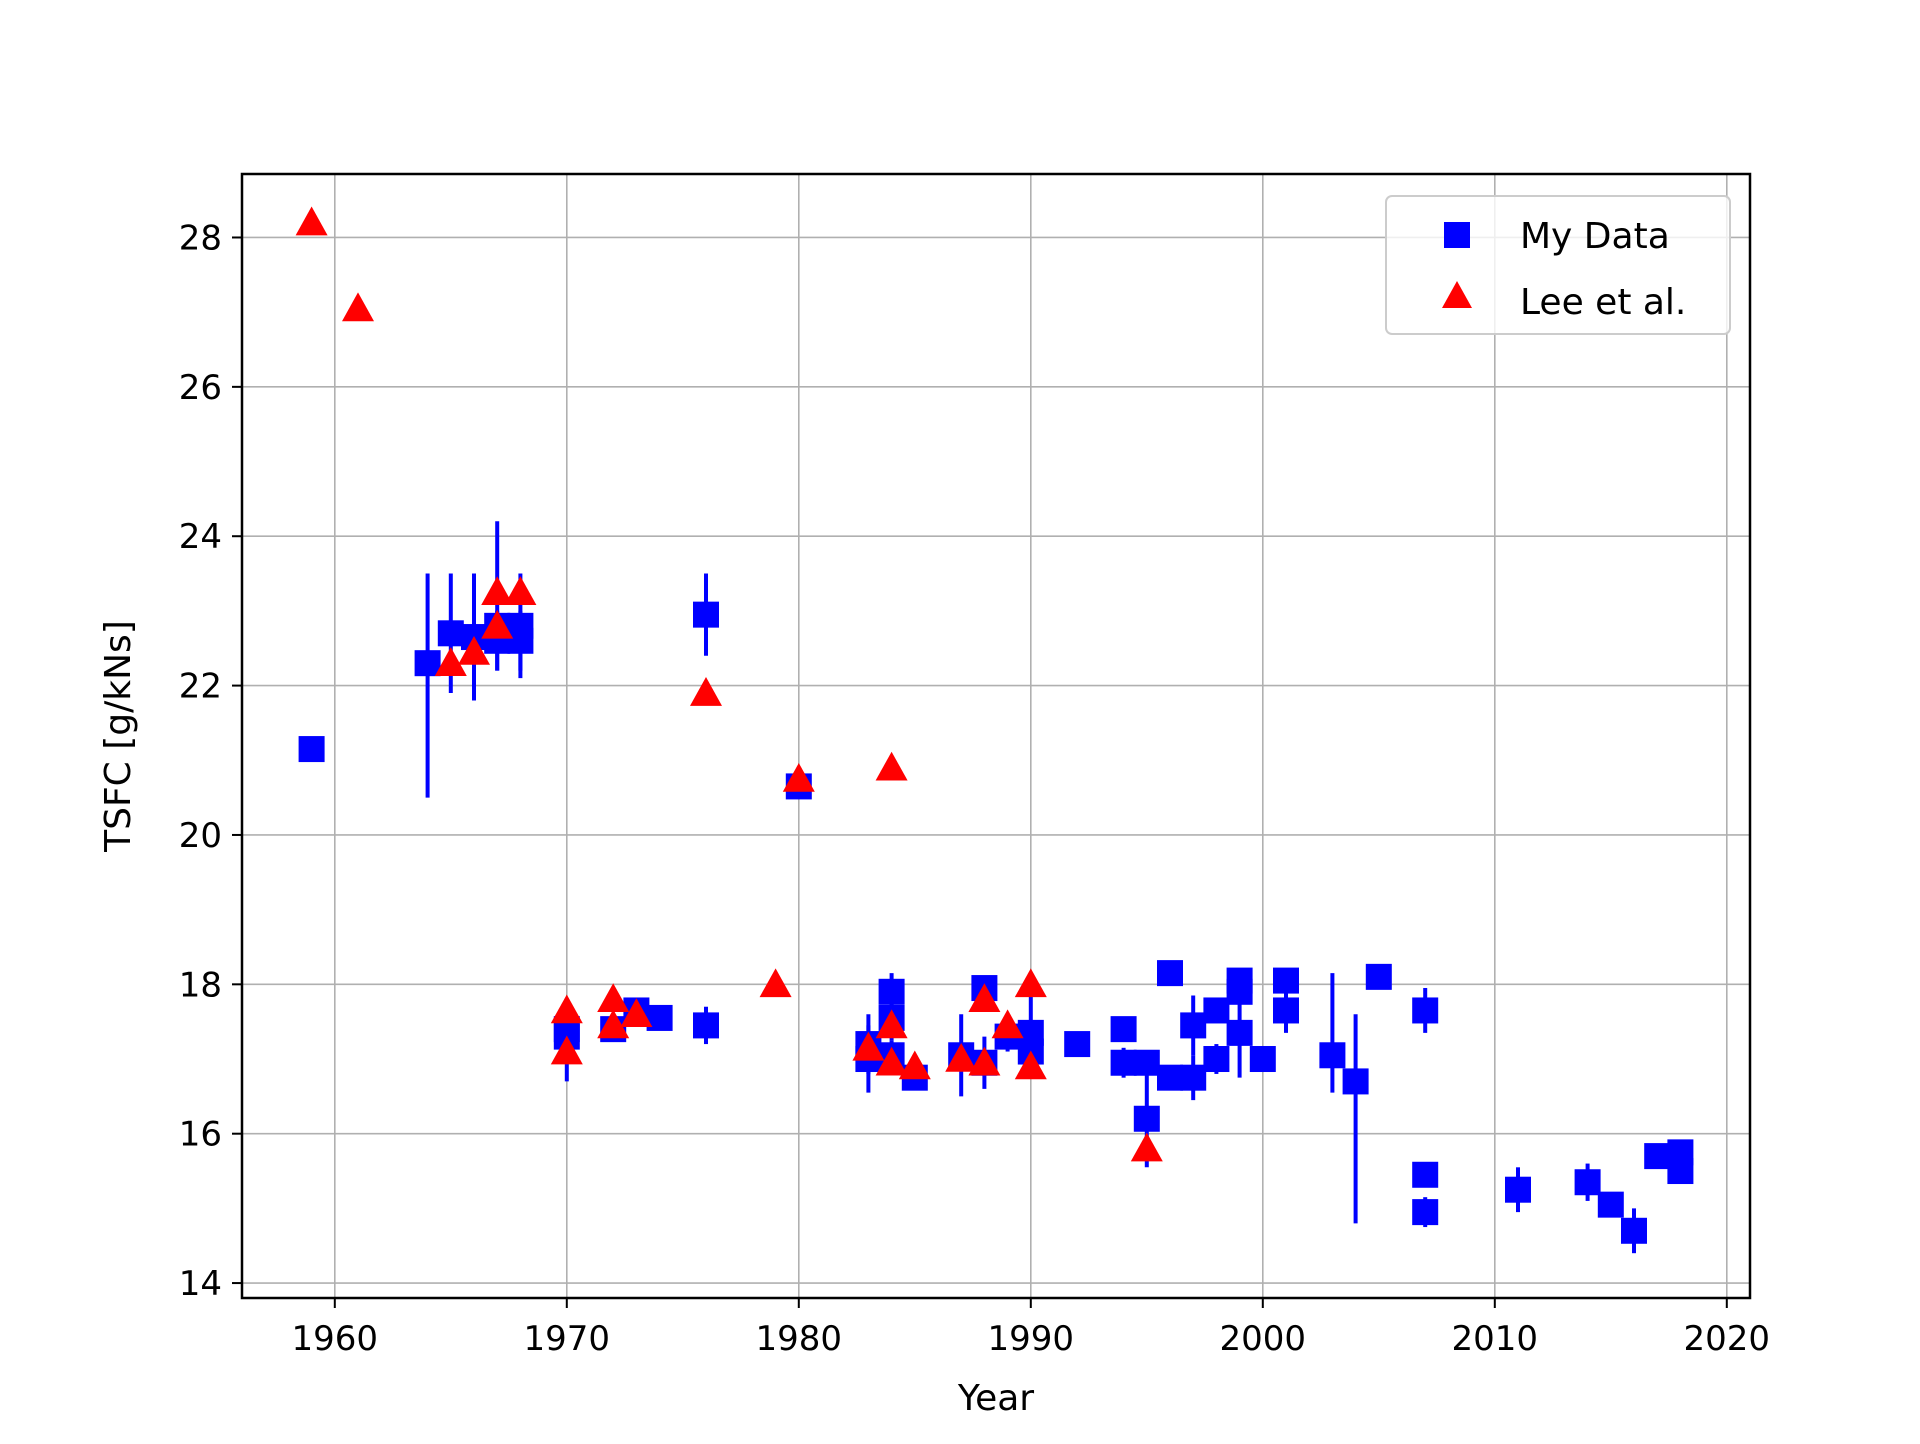 This screenshot has width=1920, height=1444. I want to click on y-tick-label: 28, so click(200, 238).